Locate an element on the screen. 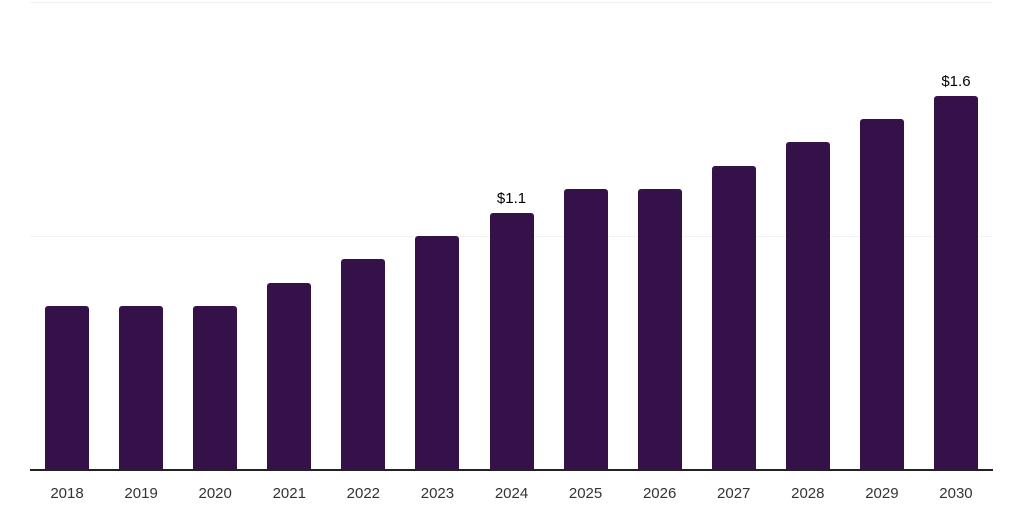 This screenshot has width=1024, height=512. bar-value-label-2024: $1.1 is located at coordinates (511, 198).